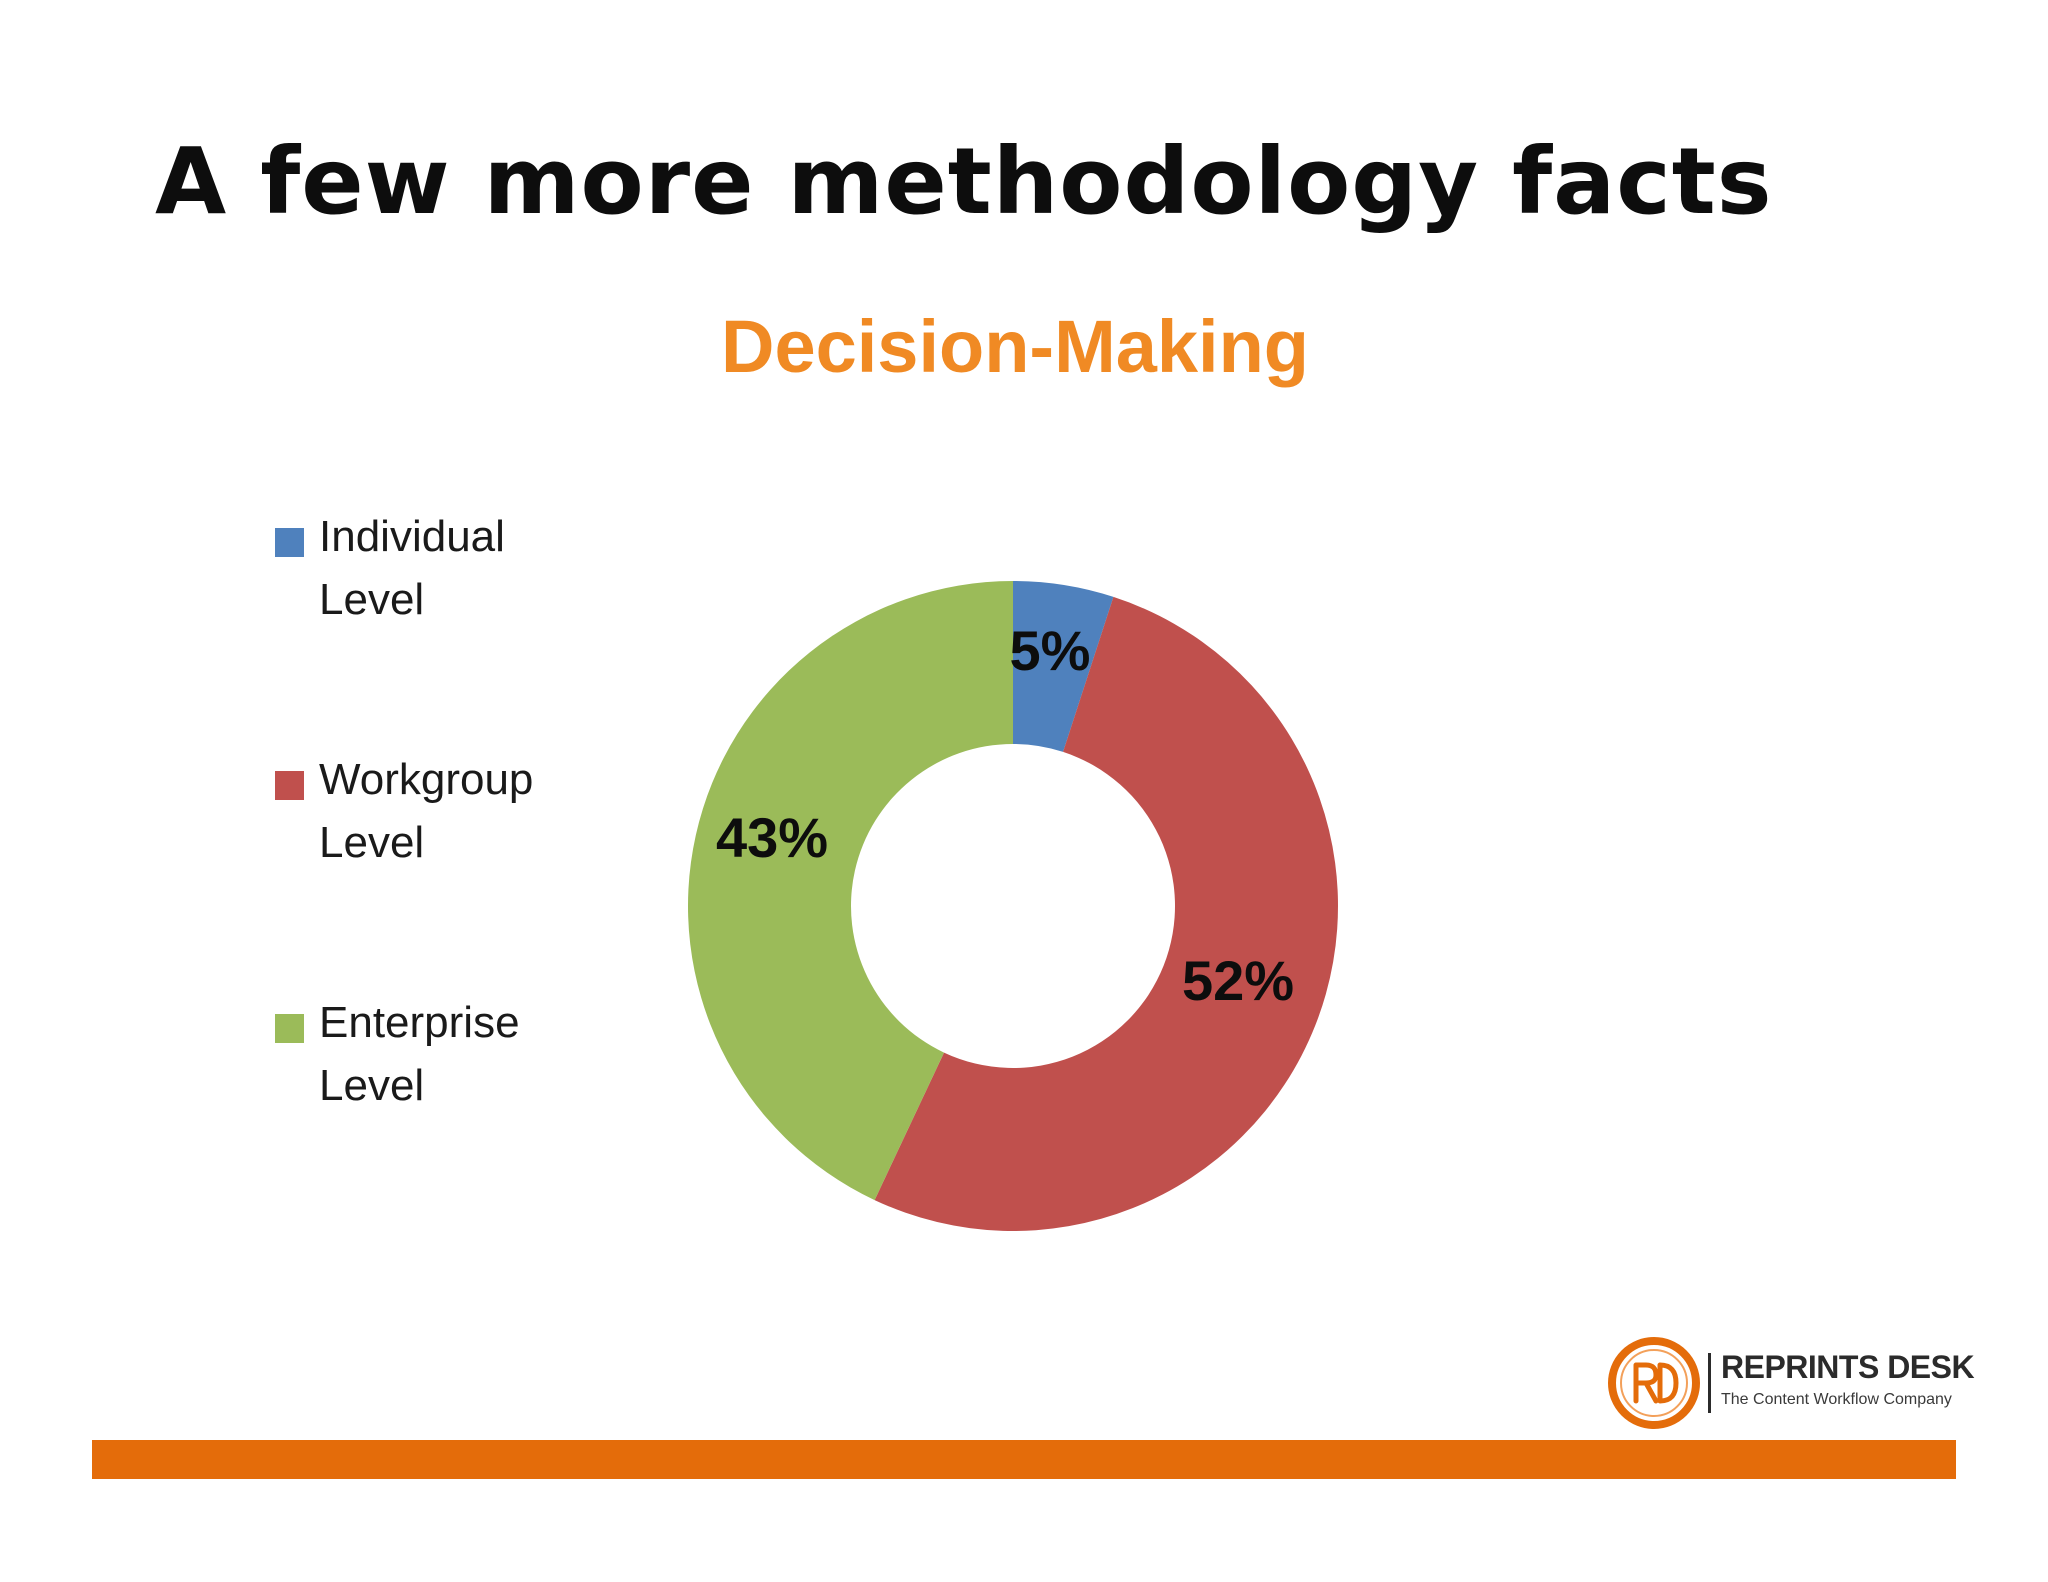 The width and height of the screenshot is (2048, 1582). I want to click on legend-swatch-enterprise, so click(289, 1028).